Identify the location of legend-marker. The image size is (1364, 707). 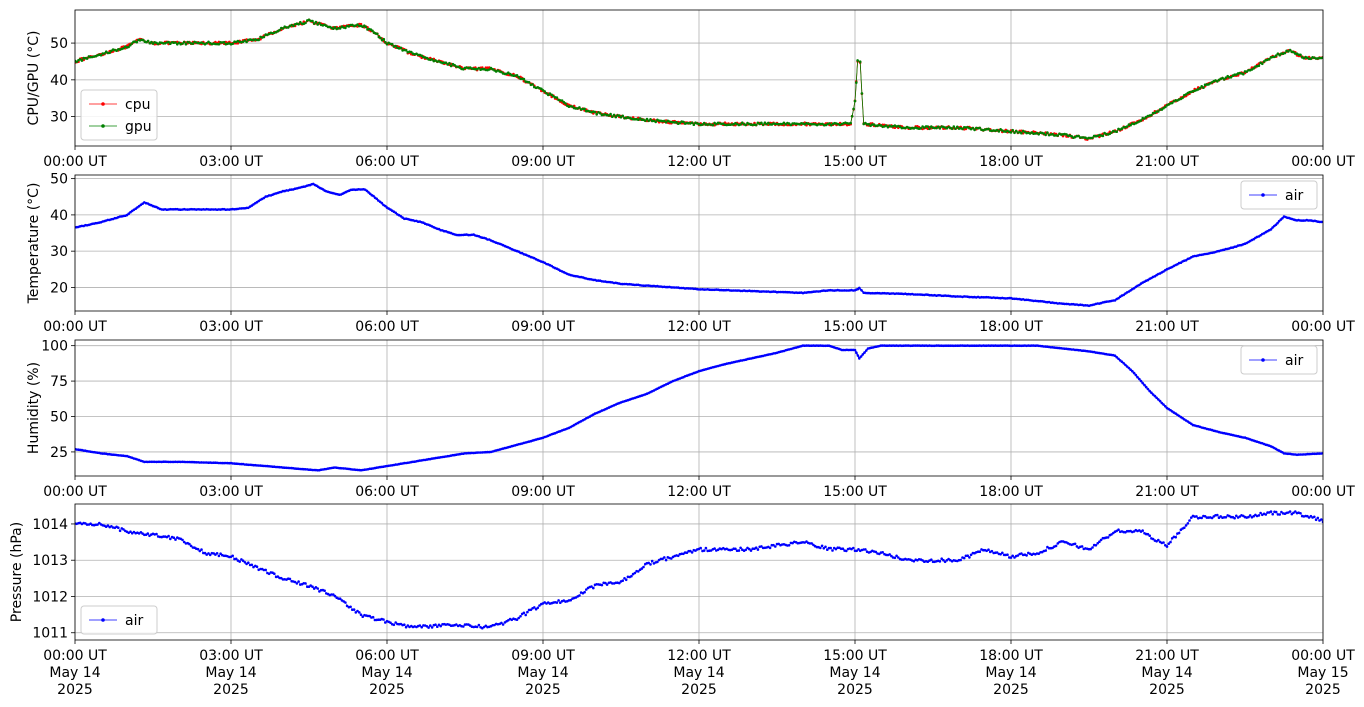
(1263, 360).